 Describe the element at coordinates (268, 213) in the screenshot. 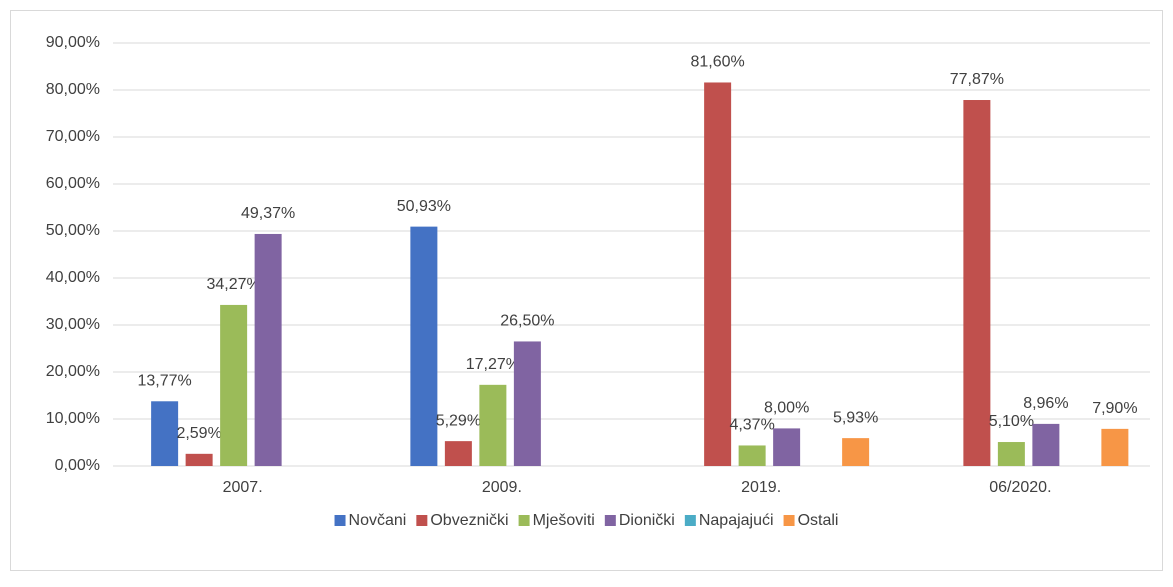

I see `data-label: 49,37%` at that location.